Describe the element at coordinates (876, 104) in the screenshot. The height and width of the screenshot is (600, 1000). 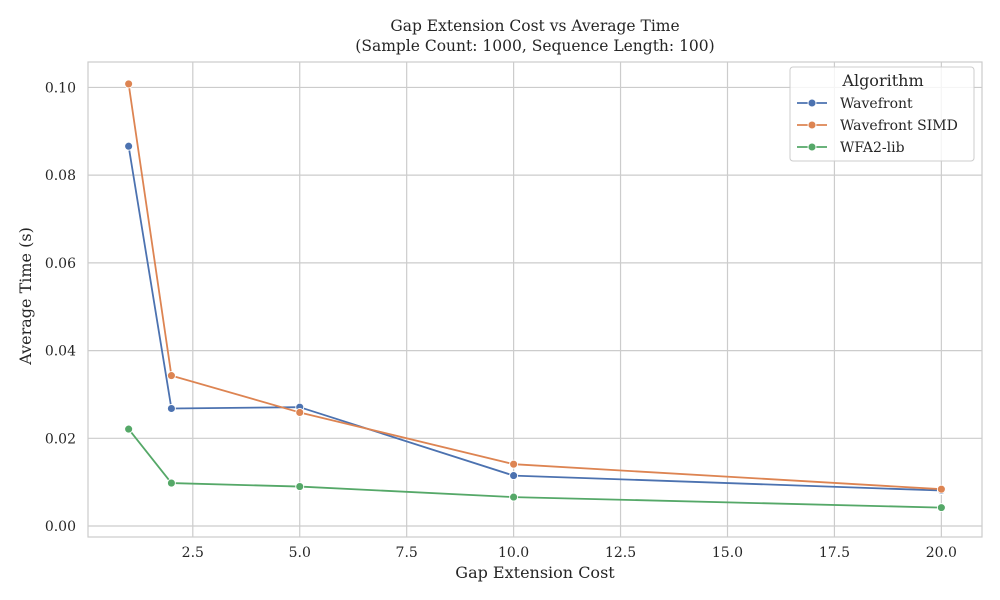
I see `legend-label: Wavefront` at that location.